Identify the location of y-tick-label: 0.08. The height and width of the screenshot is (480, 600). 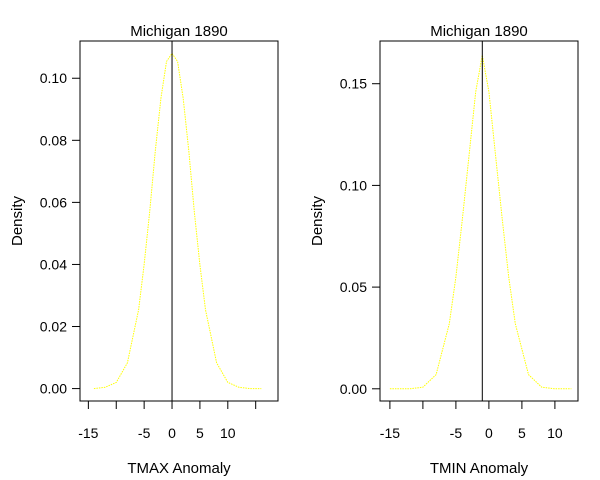
(53, 140).